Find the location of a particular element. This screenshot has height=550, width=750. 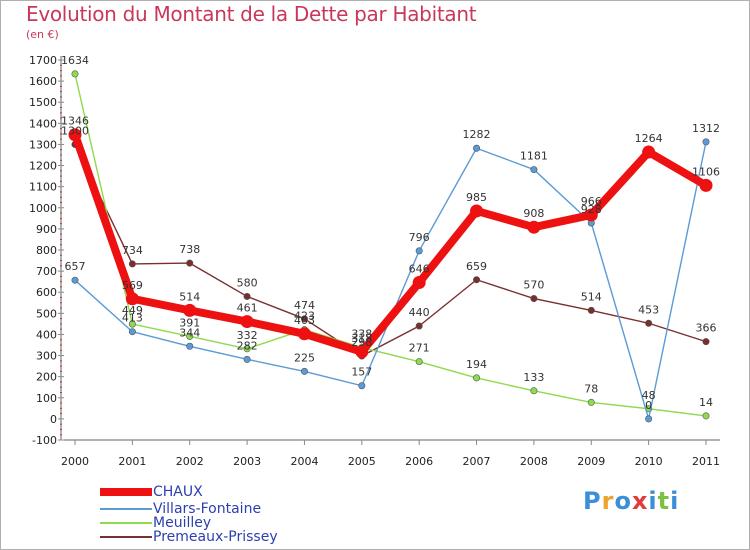

data-label: 461 is located at coordinates (247, 308).